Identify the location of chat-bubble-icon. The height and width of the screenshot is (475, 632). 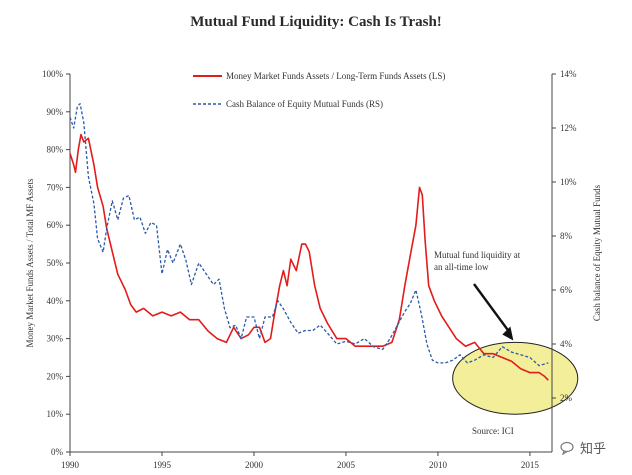
(567, 448).